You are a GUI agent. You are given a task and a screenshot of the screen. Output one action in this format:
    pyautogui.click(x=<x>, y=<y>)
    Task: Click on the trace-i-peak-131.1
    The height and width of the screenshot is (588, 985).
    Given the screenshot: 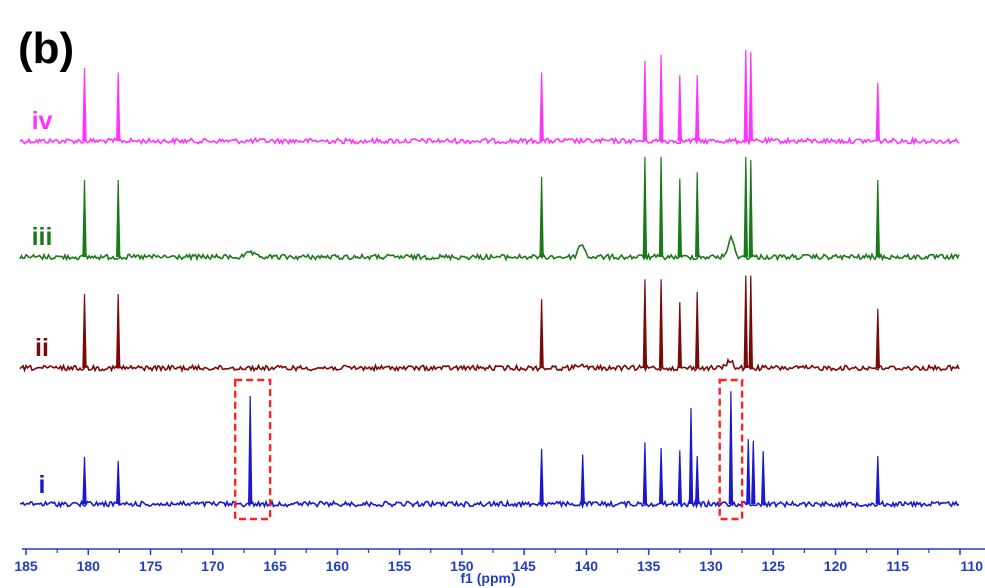 What is the action you would take?
    pyautogui.click(x=697, y=480)
    